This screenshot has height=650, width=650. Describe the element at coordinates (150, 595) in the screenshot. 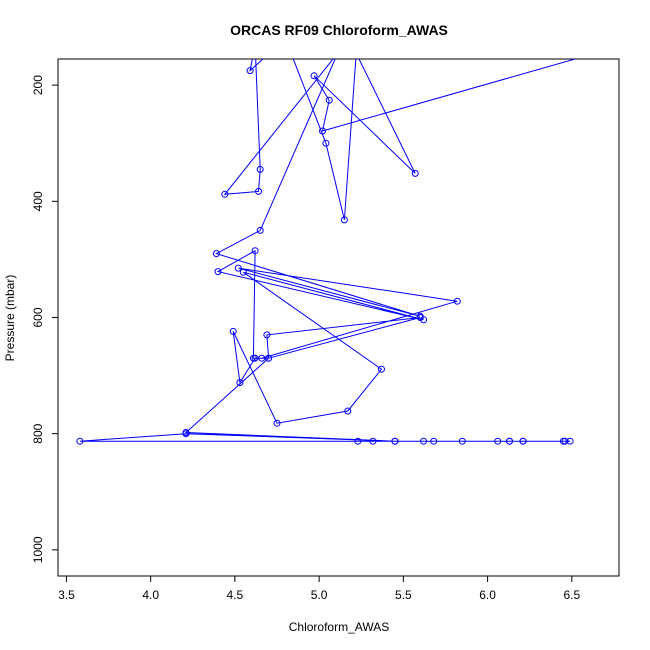

I see `x-tick-label: 4.0` at that location.